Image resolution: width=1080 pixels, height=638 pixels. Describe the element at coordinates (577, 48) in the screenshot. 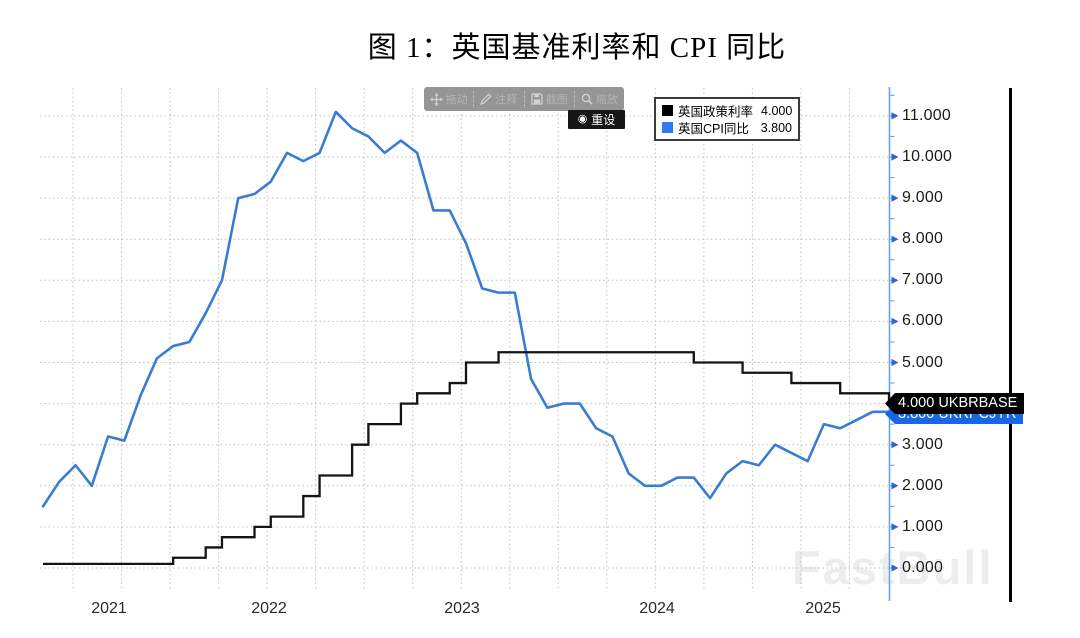

I see `chart-title: 图 1：英国基准利率和 CPI 同比` at that location.